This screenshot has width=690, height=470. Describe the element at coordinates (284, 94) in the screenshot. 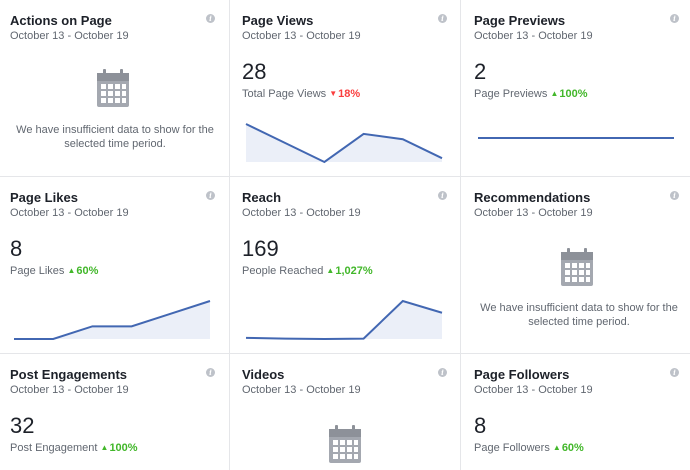

I see `metric-label: Total Page Views` at that location.